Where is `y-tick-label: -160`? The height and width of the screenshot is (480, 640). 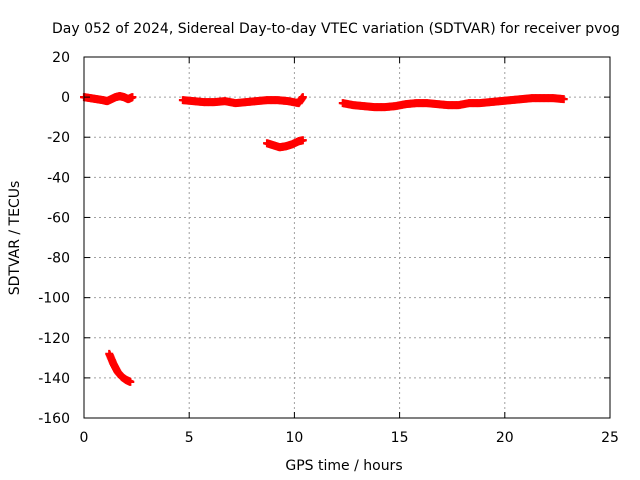
y-tick-label: -160 is located at coordinates (54, 419).